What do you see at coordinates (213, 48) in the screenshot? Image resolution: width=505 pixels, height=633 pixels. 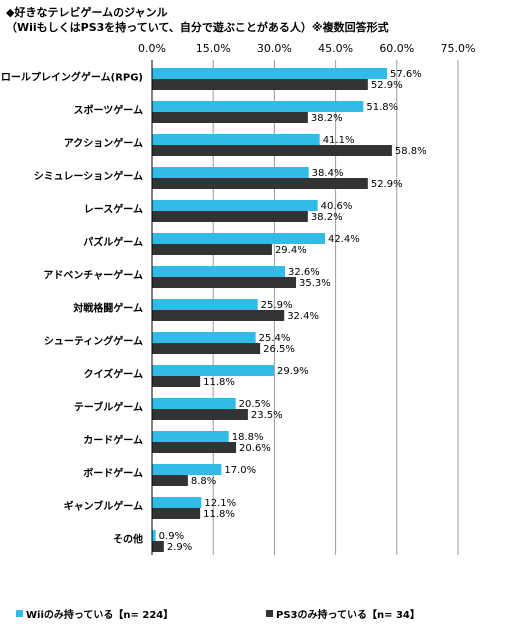 I see `x-tick-label: 15.0%` at bounding box center [213, 48].